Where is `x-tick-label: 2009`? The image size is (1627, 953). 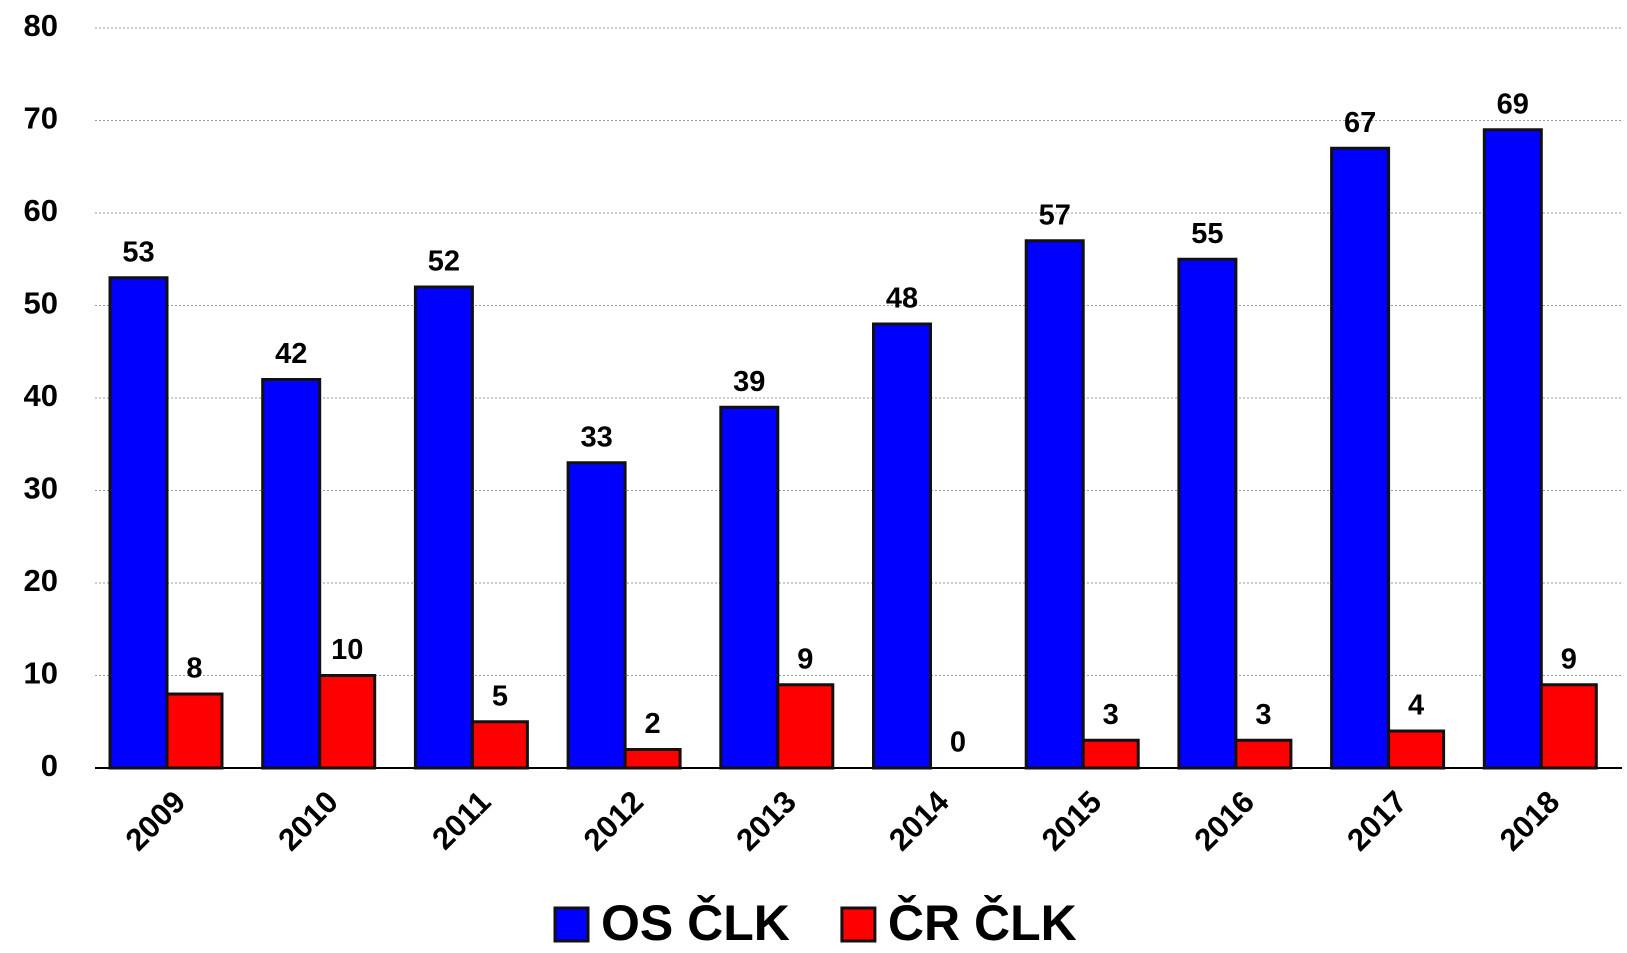 x-tick-label: 2009 is located at coordinates (156, 821).